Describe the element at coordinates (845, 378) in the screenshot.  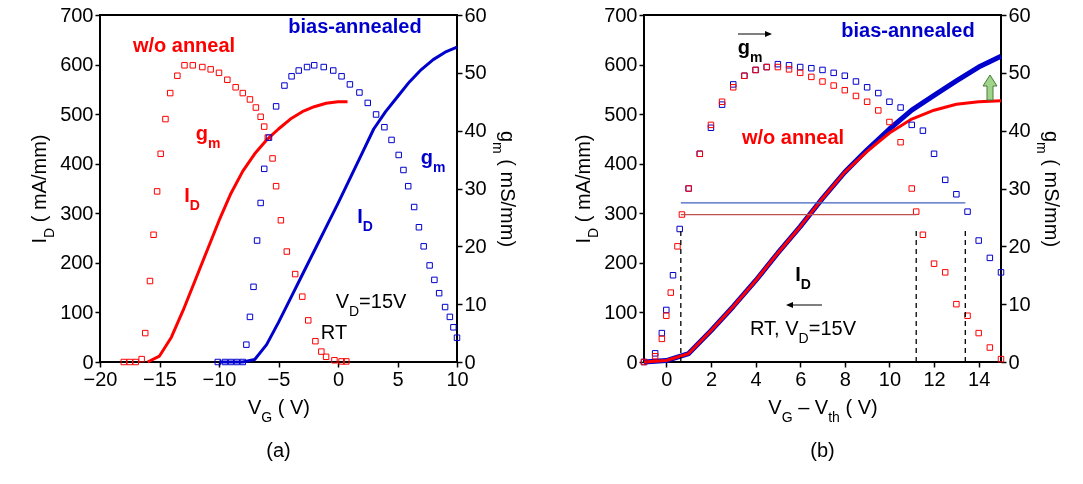
I see `x-tick-label: 8` at that location.